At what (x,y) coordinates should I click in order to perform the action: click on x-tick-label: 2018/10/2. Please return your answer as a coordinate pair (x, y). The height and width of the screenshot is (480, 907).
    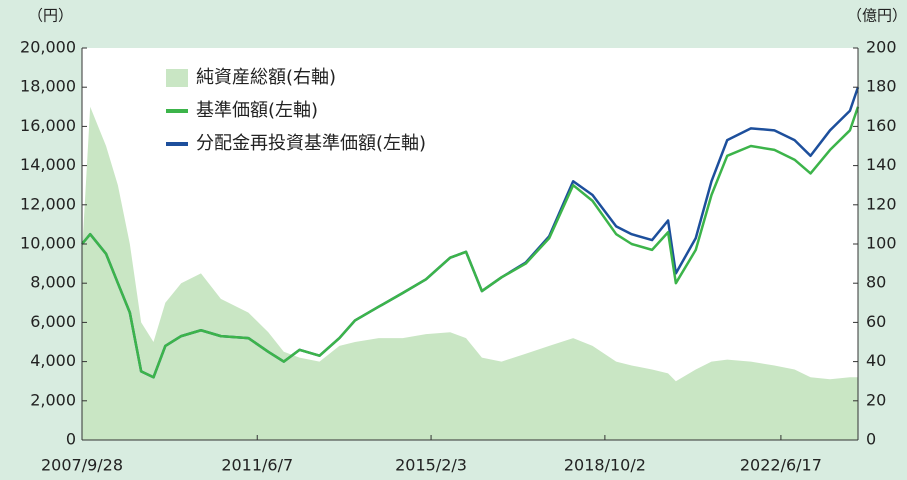
    Looking at the image, I should click on (605, 465).